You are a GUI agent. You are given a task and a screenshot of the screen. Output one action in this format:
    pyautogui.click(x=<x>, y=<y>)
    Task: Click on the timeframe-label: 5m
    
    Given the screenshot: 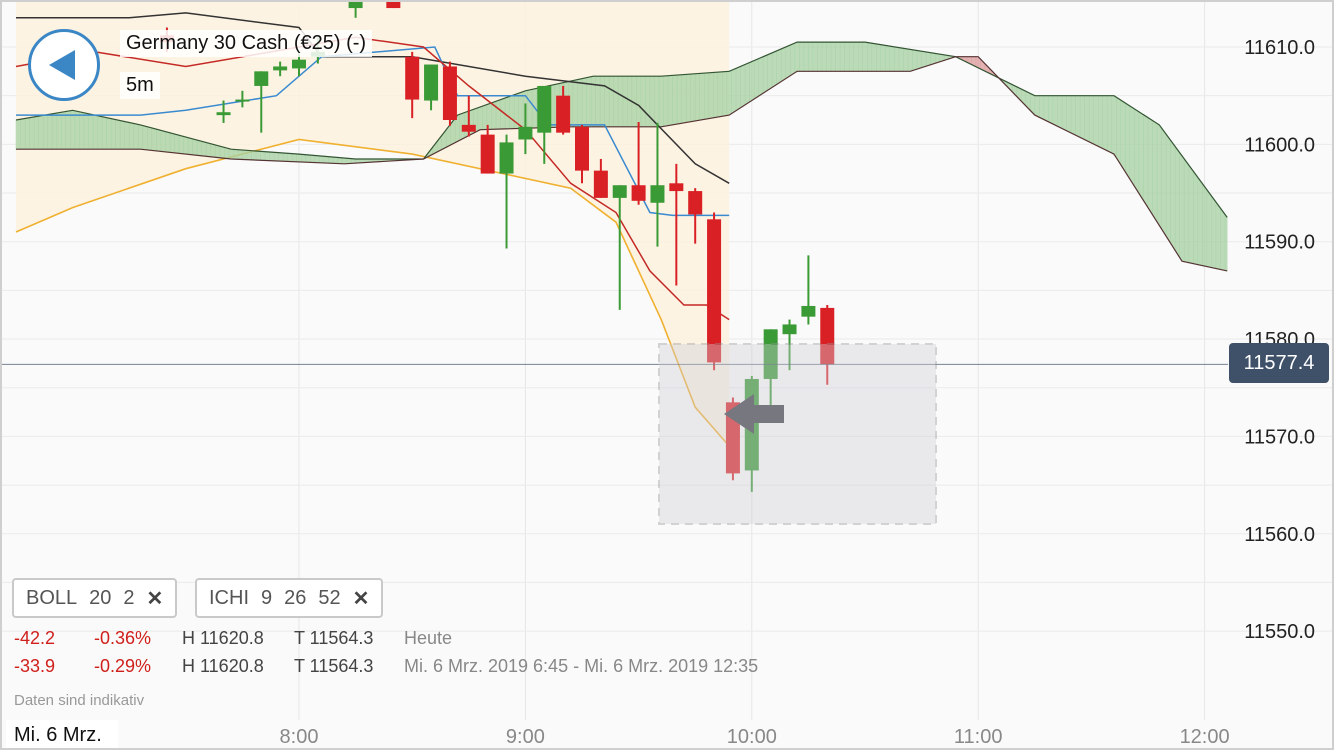 What is the action you would take?
    pyautogui.click(x=140, y=85)
    